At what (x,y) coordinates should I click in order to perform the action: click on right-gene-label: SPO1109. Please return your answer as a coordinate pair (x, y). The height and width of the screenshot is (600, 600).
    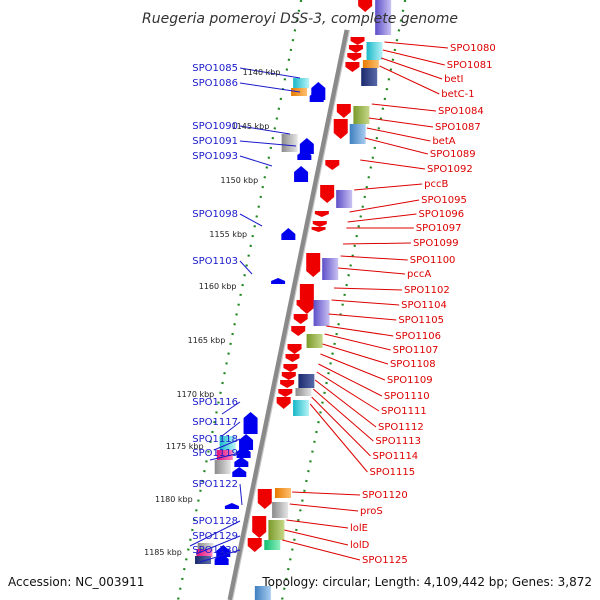
    Looking at the image, I should click on (410, 380).